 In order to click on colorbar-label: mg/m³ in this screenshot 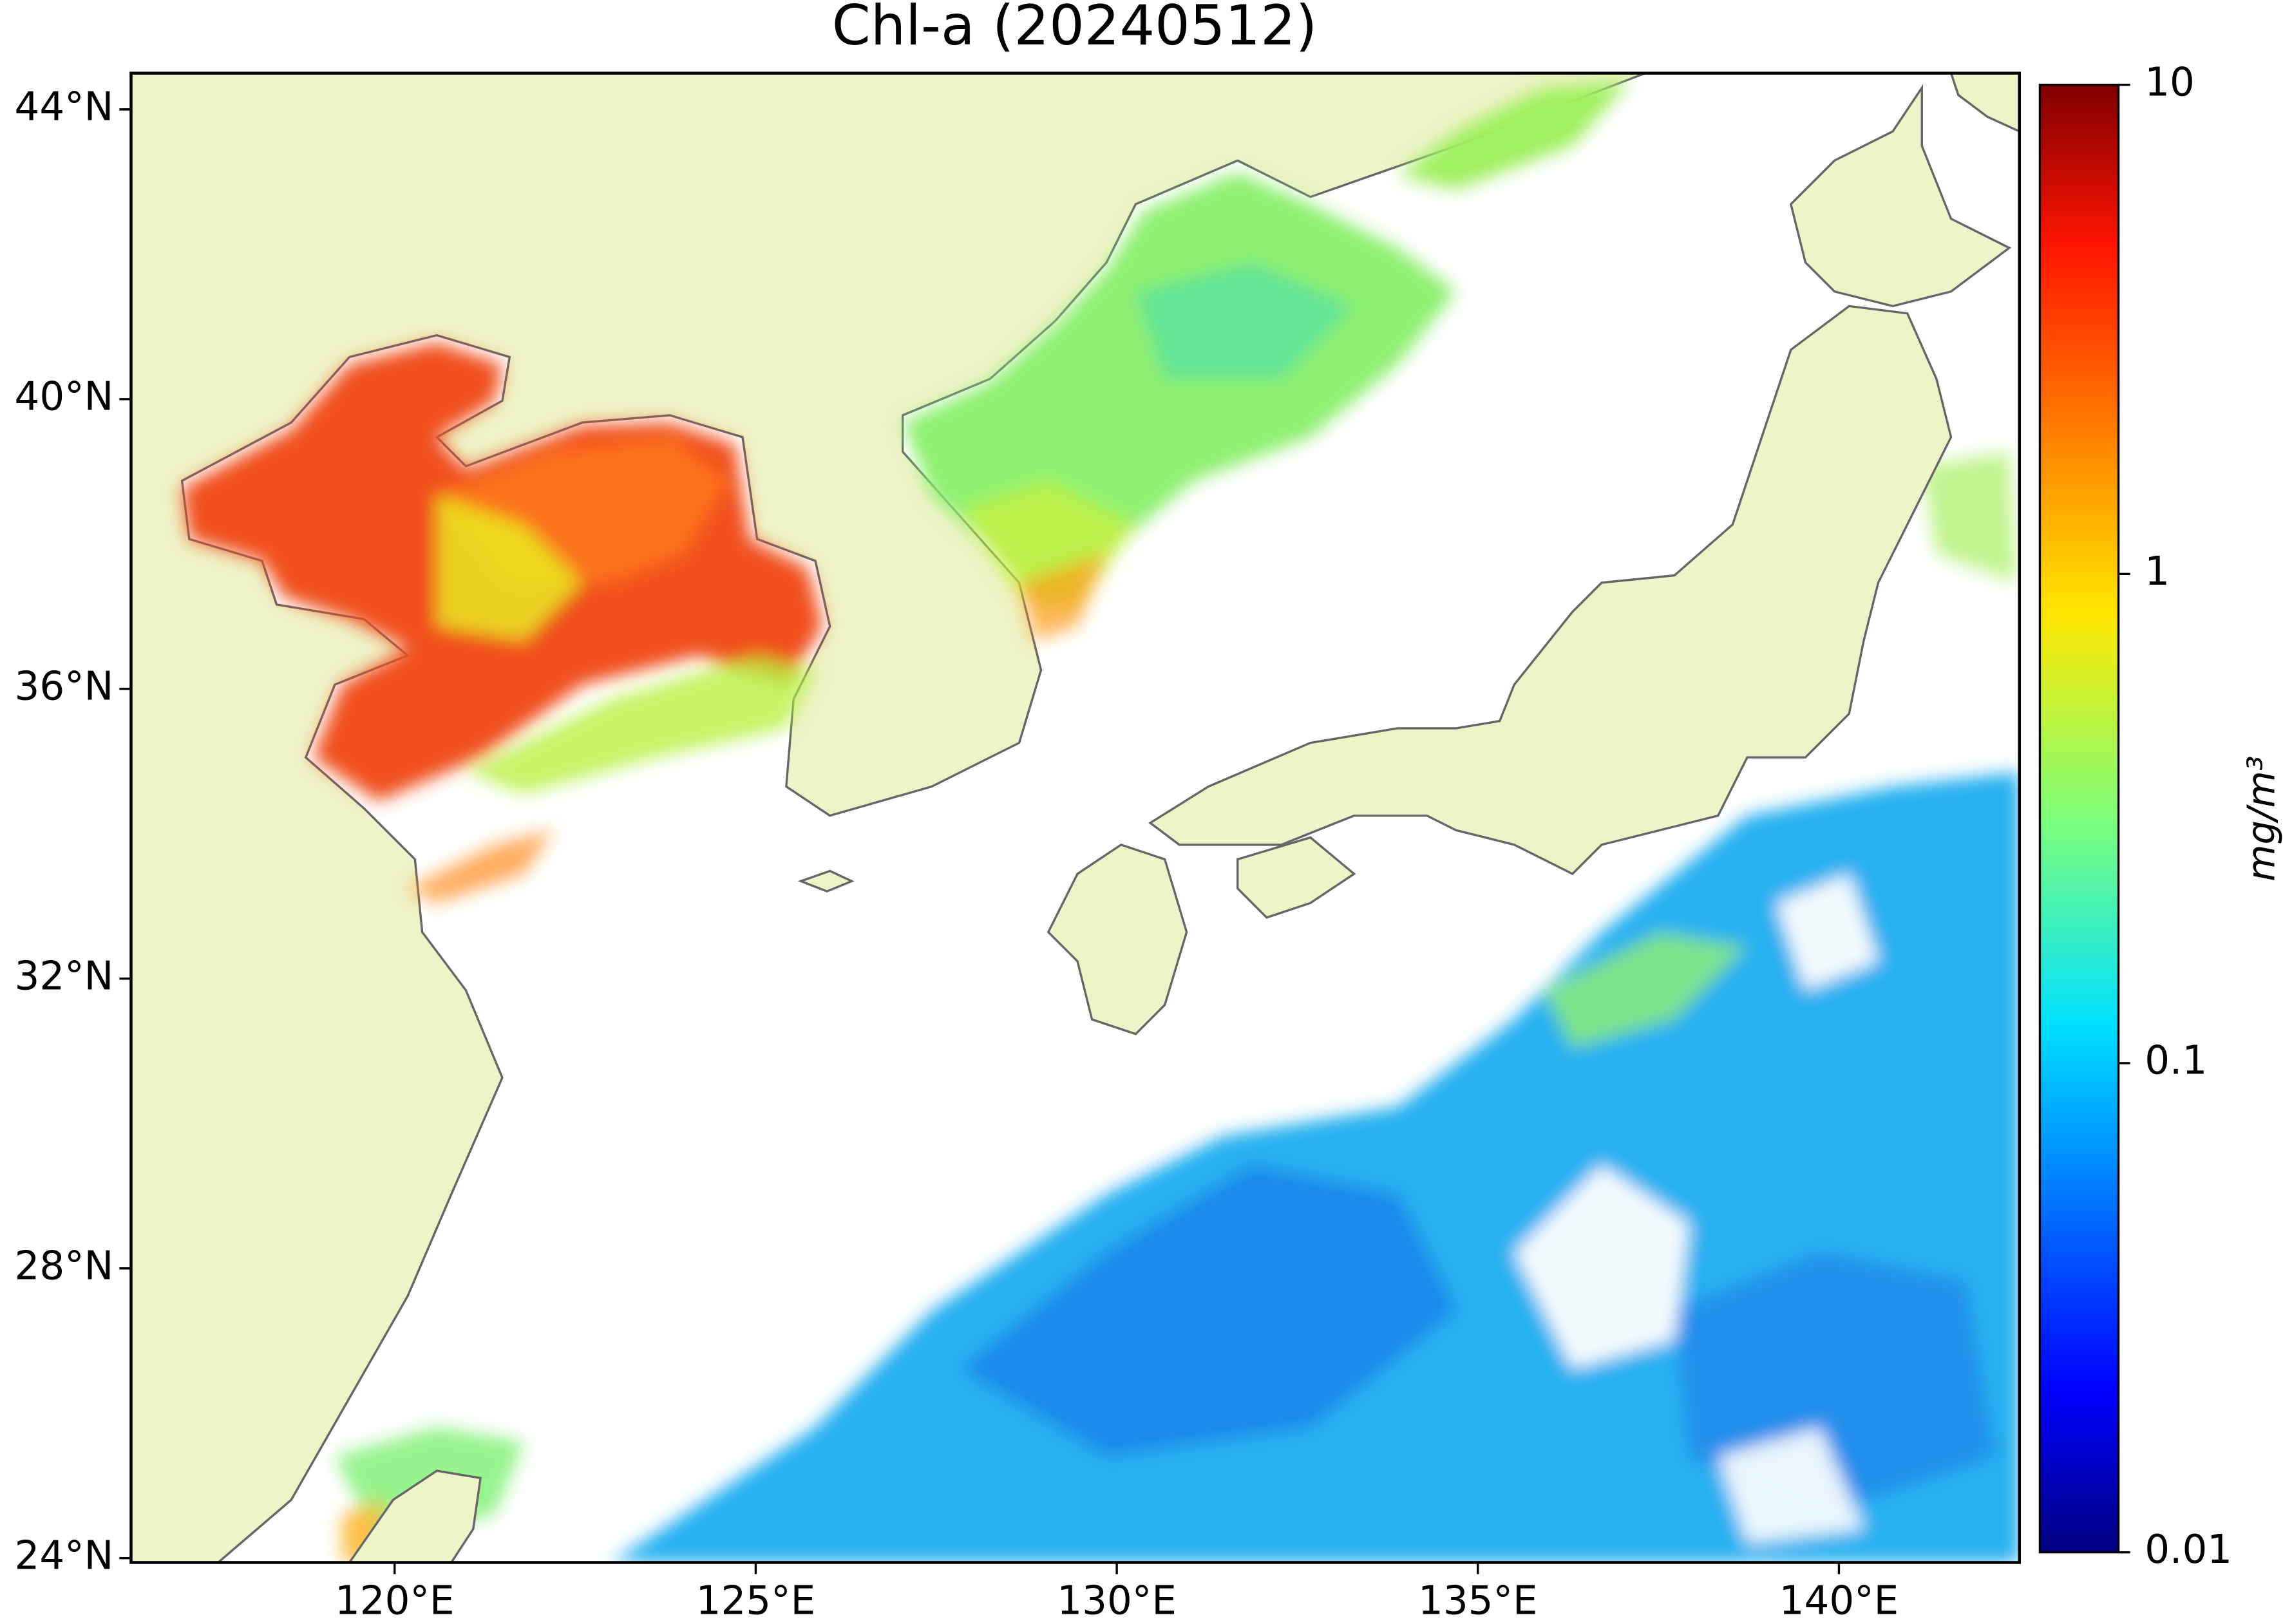, I will do `click(2261, 819)`.